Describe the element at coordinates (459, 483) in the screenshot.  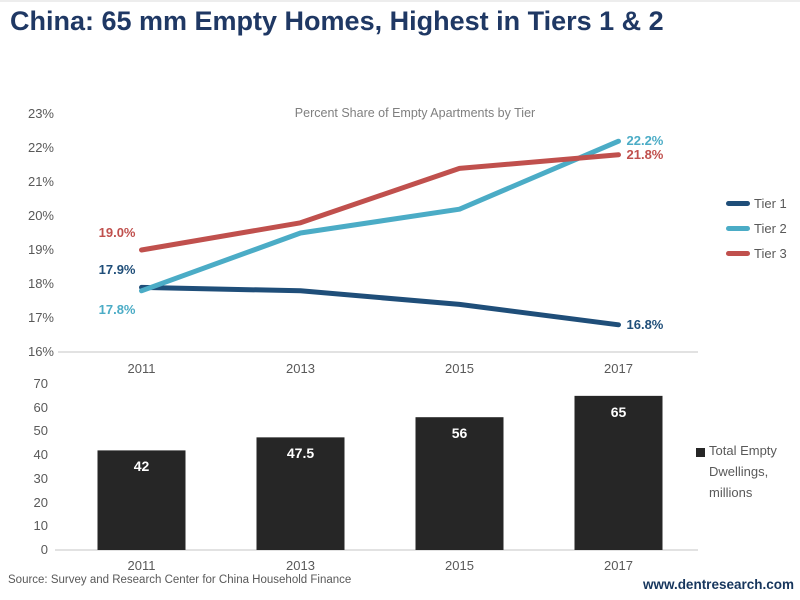
I see `bar-2015` at that location.